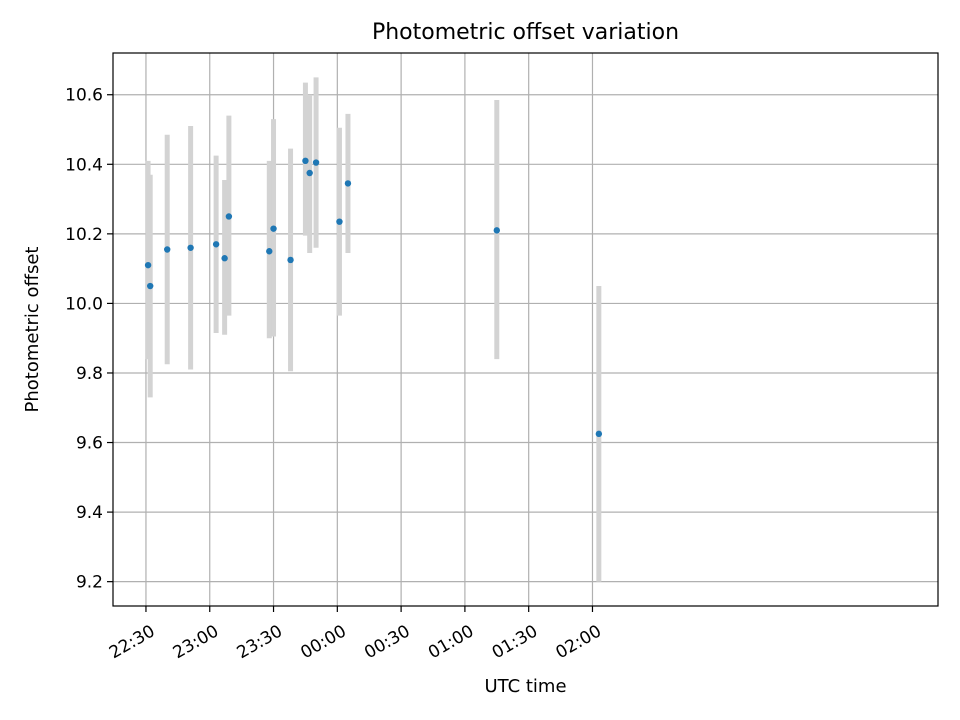 Image resolution: width=960 pixels, height=720 pixels. Describe the element at coordinates (89, 374) in the screenshot. I see `y-tick-label: 9.8` at that location.